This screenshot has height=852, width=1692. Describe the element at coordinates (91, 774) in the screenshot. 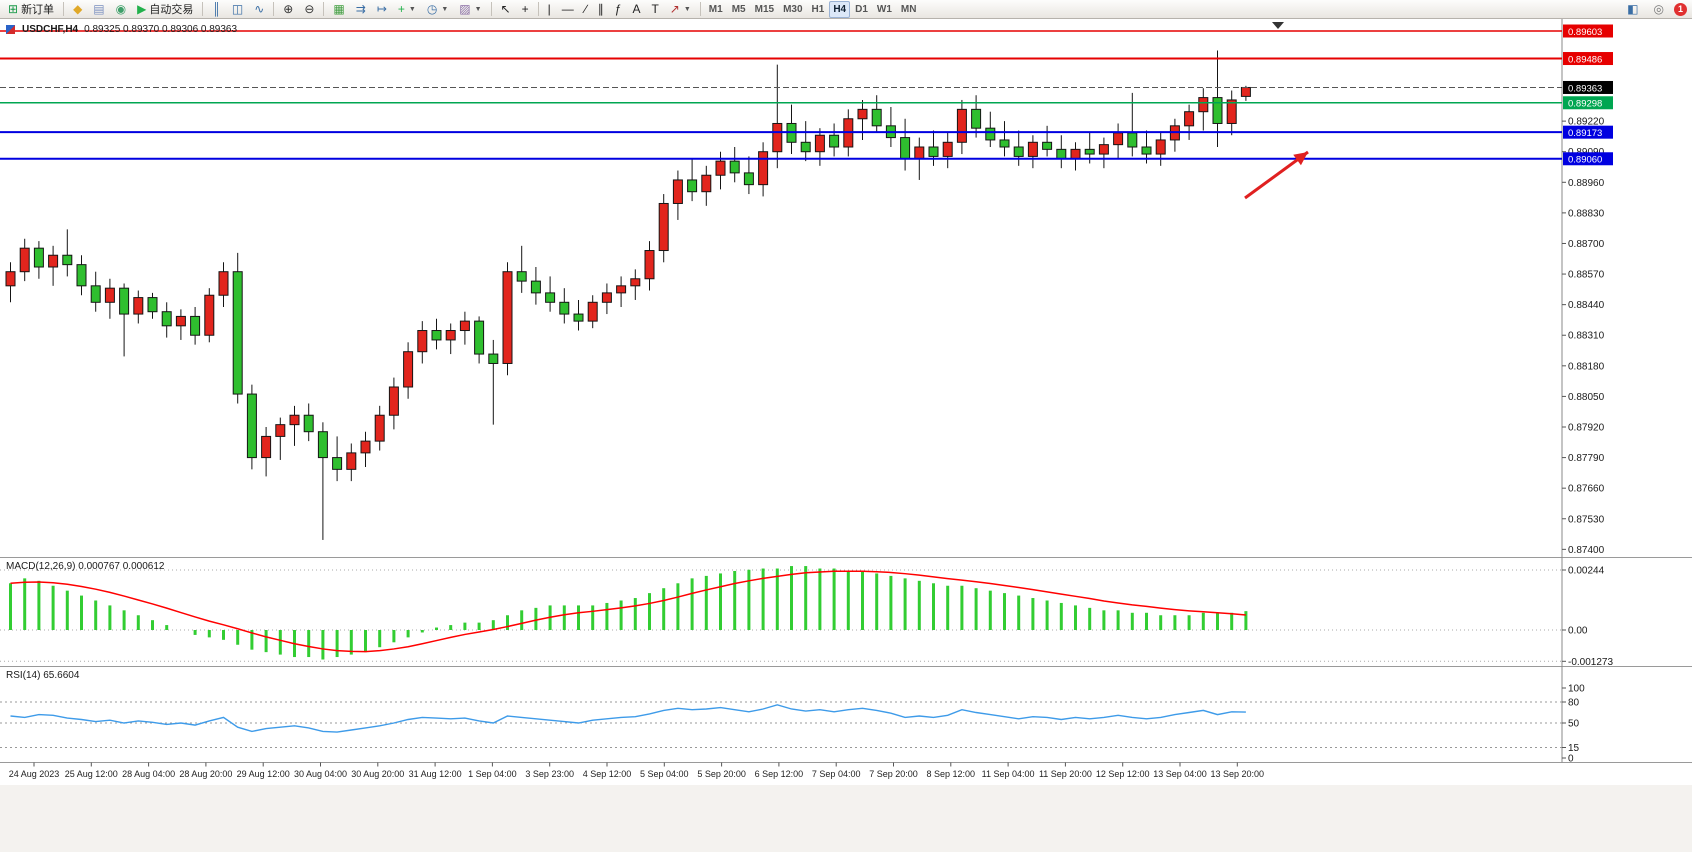

I see `svg-text: 25 Aug 12:00` at that location.